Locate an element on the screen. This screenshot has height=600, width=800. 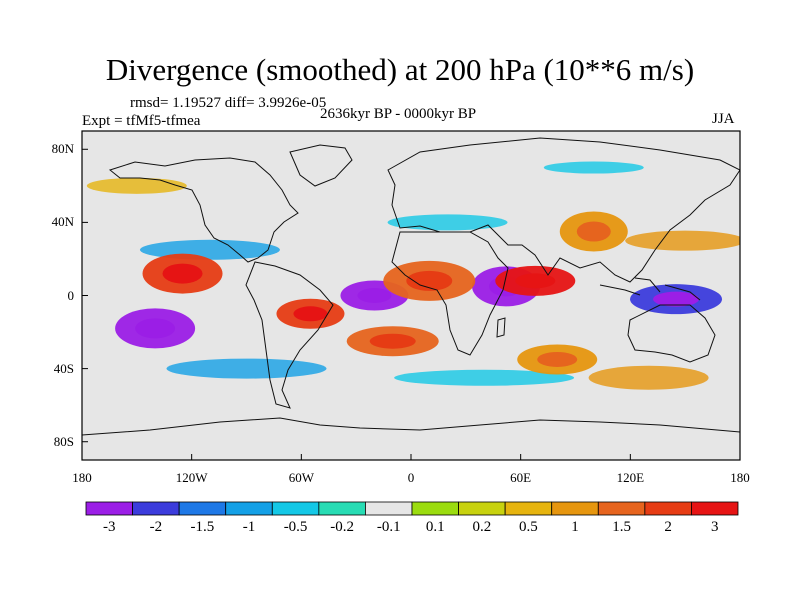
season-label: JJA is located at coordinates (723, 119).